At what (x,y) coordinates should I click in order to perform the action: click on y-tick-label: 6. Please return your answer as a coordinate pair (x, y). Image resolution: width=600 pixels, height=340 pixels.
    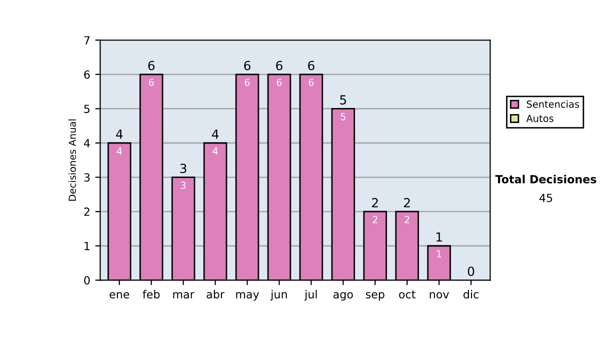
    Looking at the image, I should click on (87, 74).